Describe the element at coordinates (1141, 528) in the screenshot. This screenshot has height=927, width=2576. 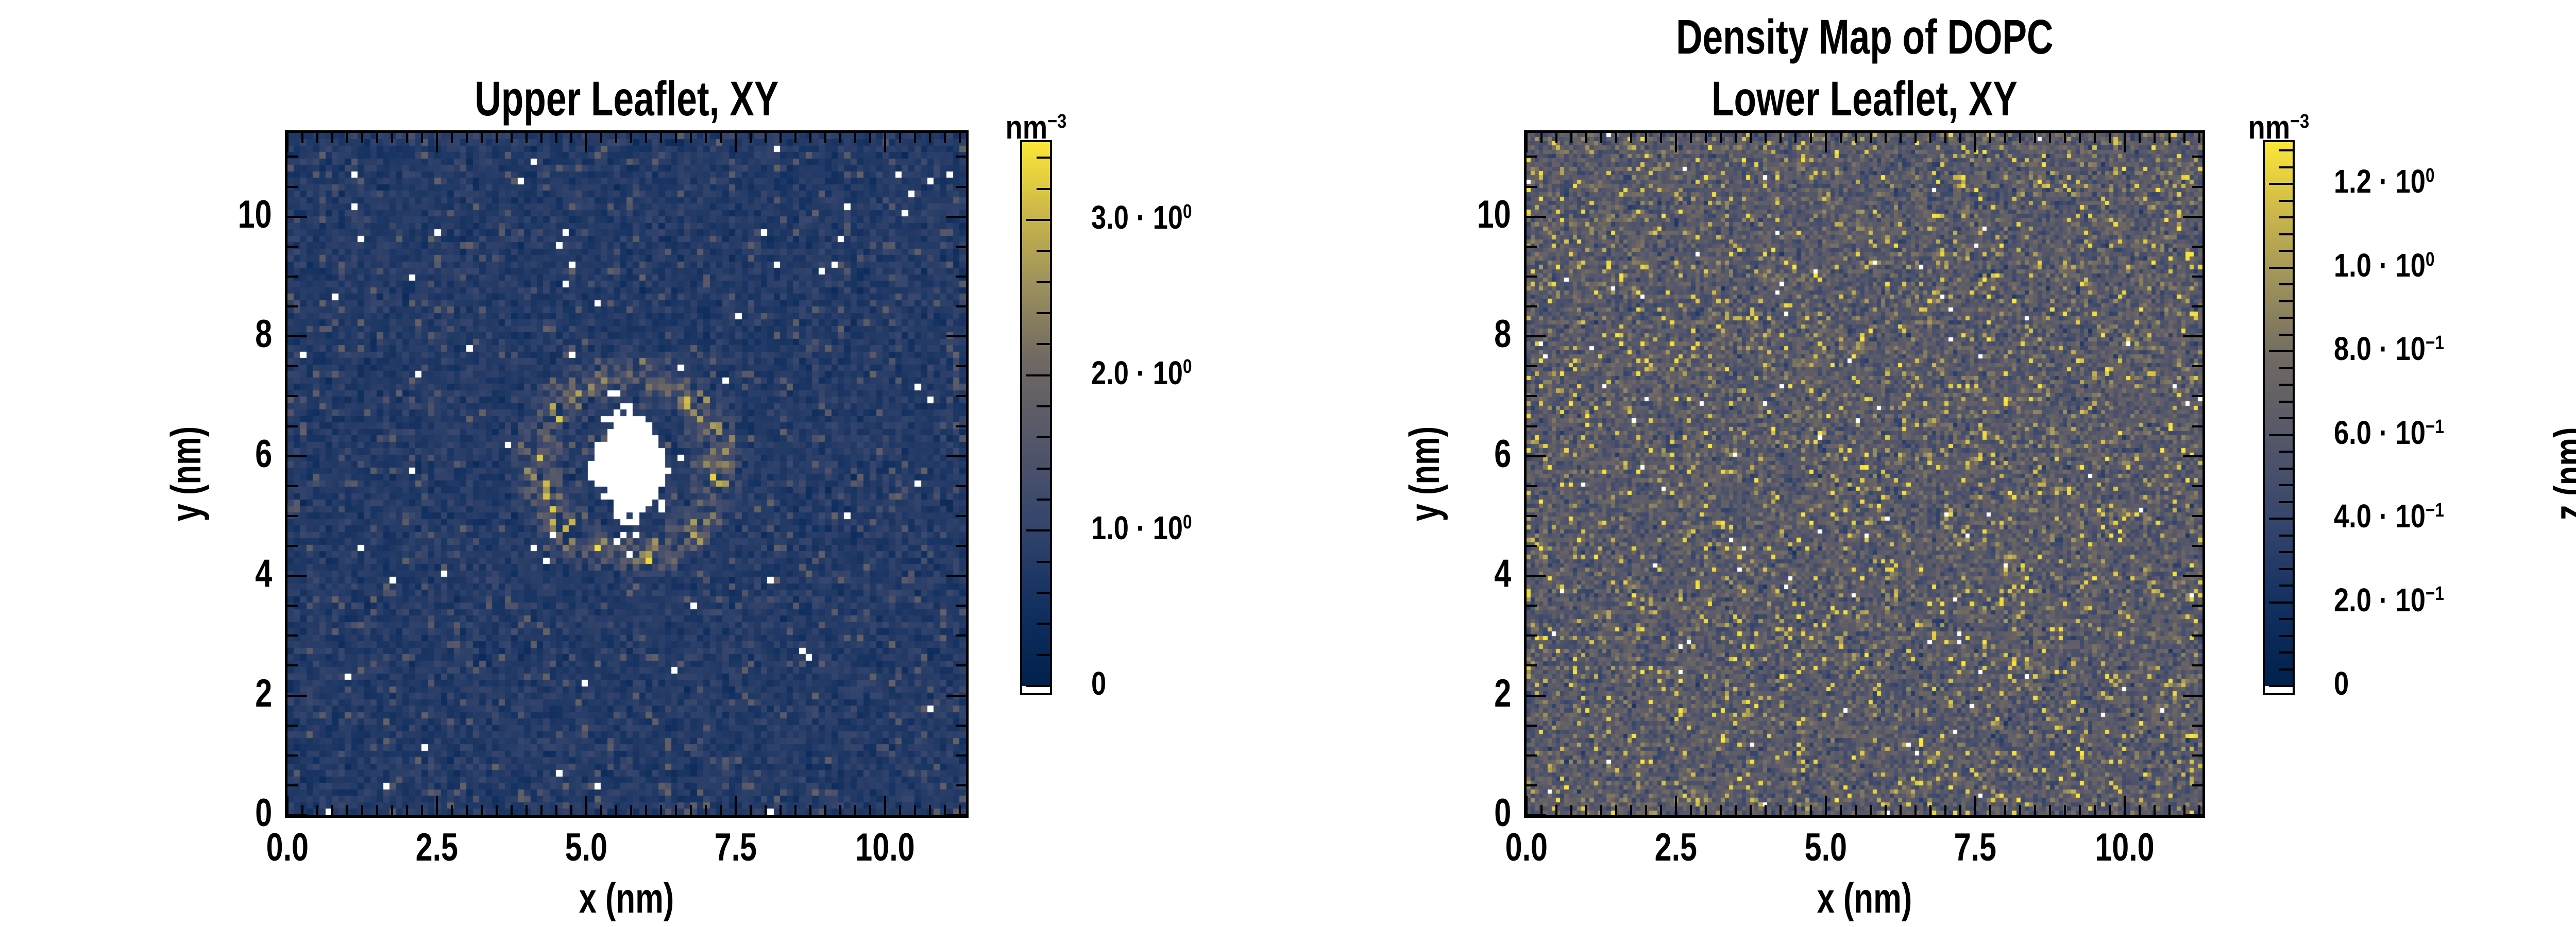
I see `colorbar-tick-label: 1.0 · 100` at that location.